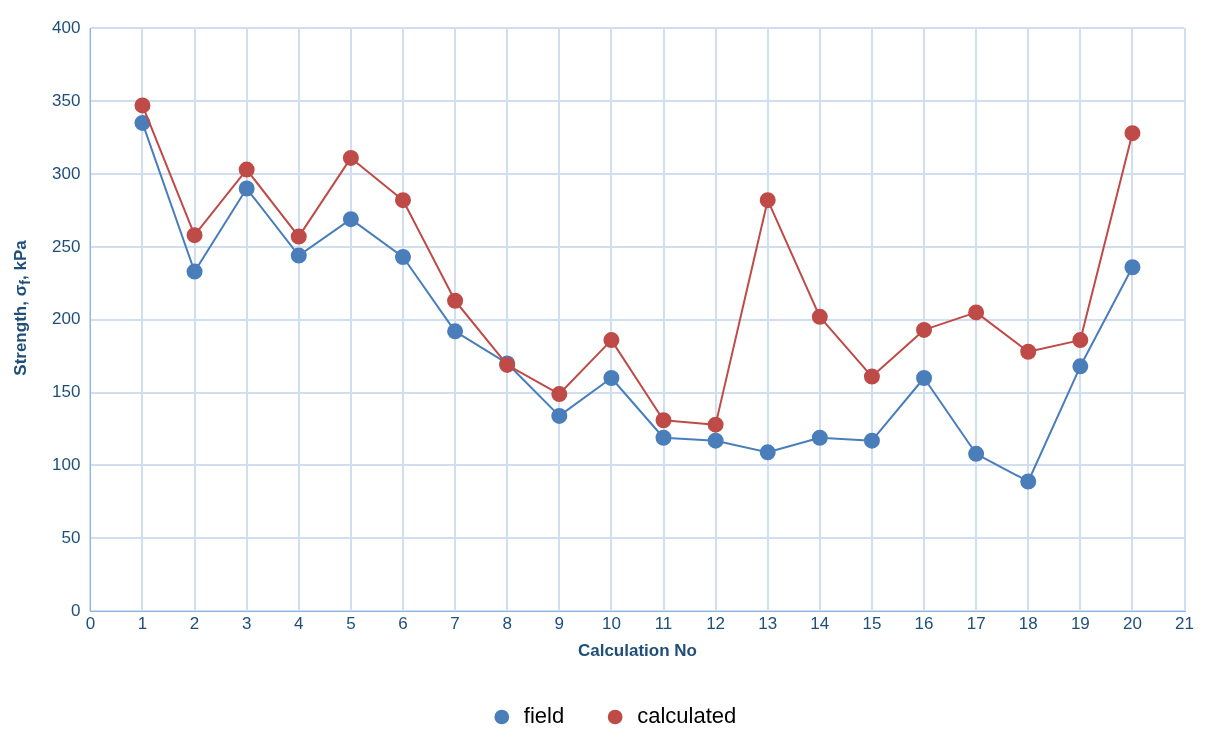 This screenshot has height=747, width=1205. Describe the element at coordinates (507, 624) in the screenshot. I see `x-tick-label: 8` at that location.